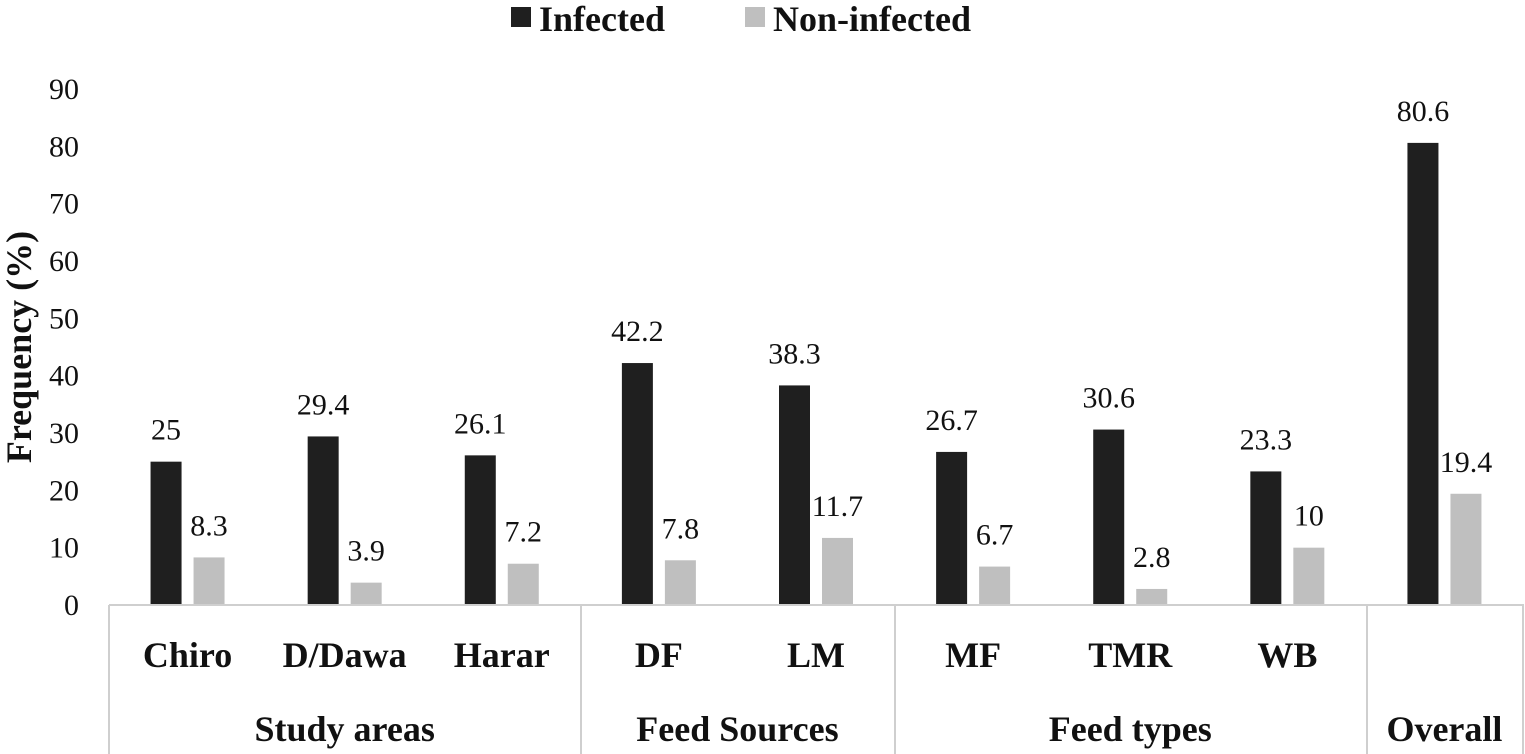 This screenshot has height=754, width=1525. Describe the element at coordinates (995, 535) in the screenshot. I see `data-label-non-infected-5: 6.7` at that location.